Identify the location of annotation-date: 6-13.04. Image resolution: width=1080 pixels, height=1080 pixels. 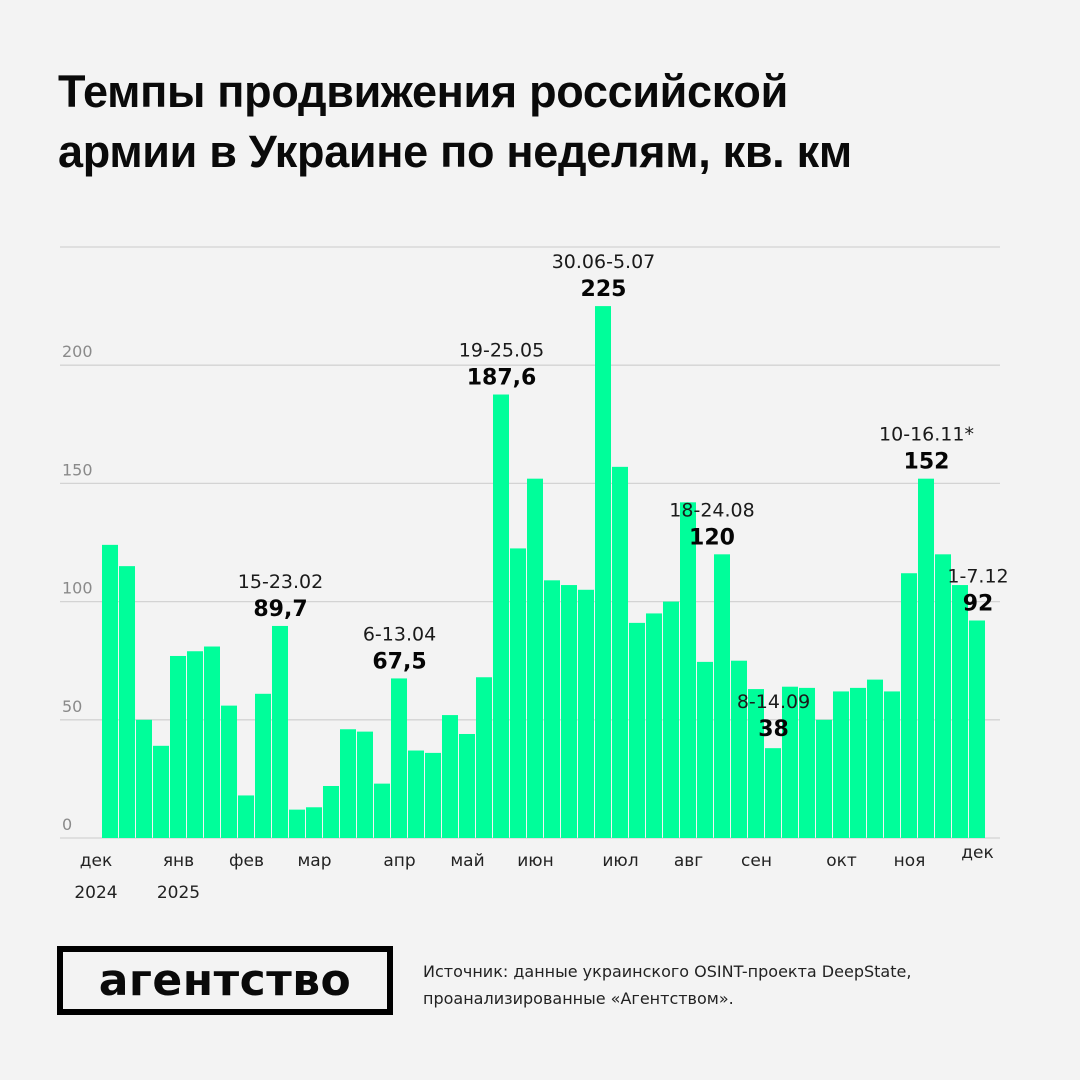
(399, 634).